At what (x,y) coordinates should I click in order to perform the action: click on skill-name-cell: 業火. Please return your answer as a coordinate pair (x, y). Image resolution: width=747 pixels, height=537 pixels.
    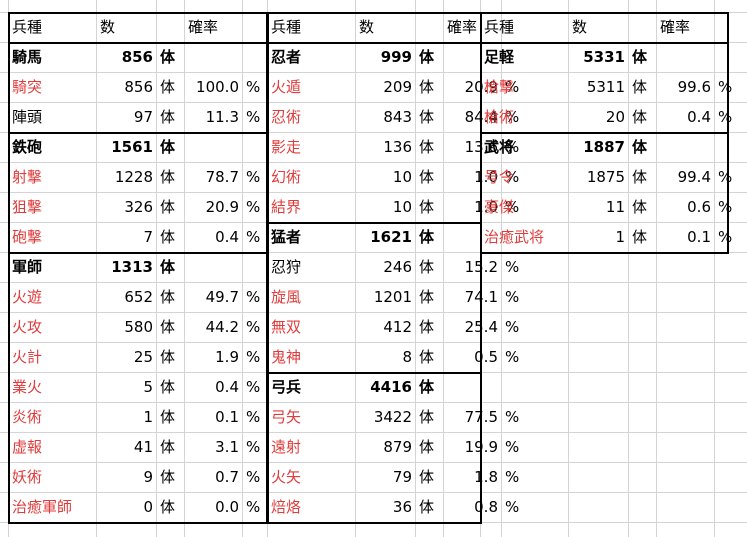
    Looking at the image, I should click on (27, 387).